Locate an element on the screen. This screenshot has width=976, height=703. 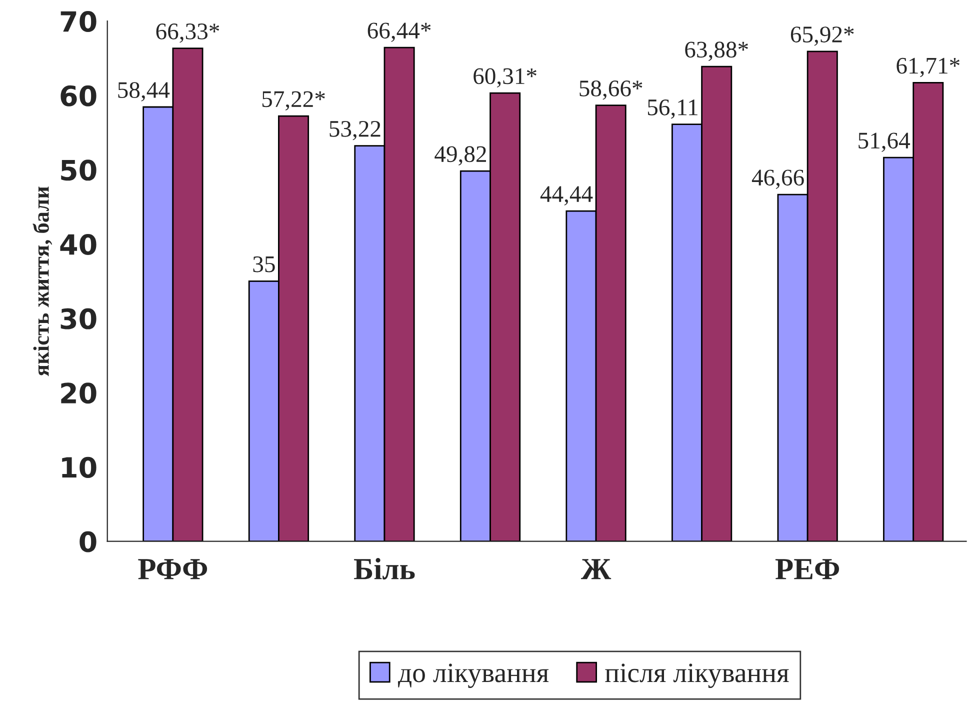
legend-label: після лікування is located at coordinates (697, 676).